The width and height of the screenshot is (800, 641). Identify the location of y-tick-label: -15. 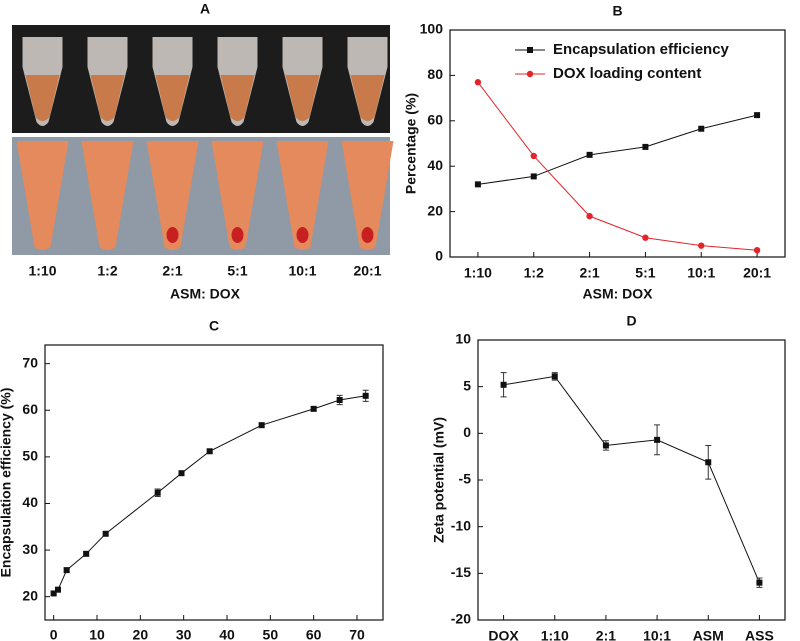
(461, 572).